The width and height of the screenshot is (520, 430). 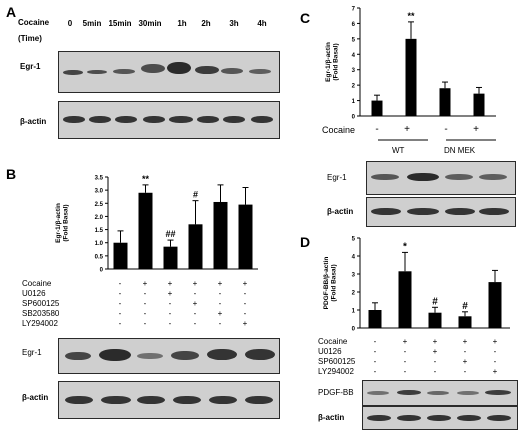 I want to click on y-axis-label: Egr-1/β-actin(Fold Basal), so click(x=62, y=223).